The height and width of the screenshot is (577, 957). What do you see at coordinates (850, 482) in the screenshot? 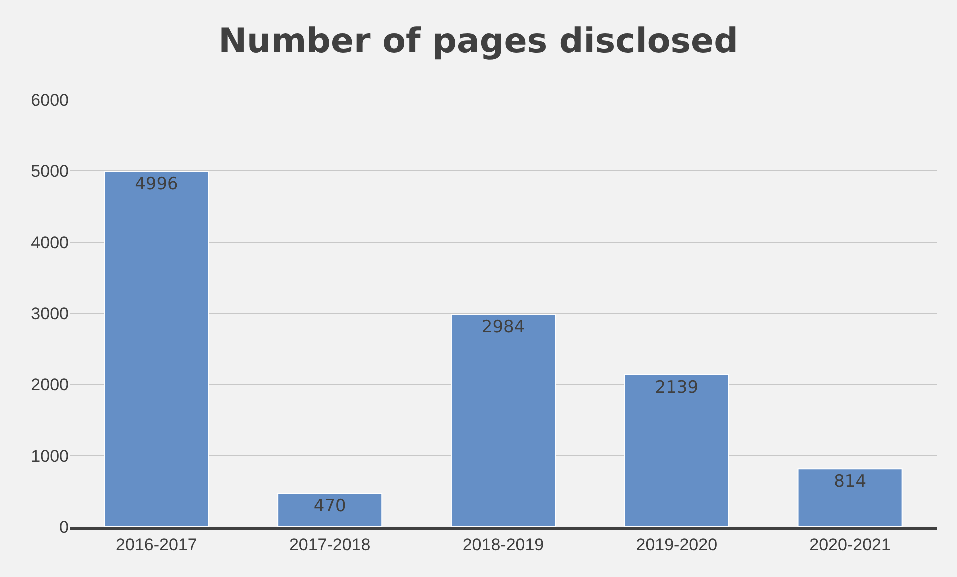
I see `data-label: 814` at bounding box center [850, 482].